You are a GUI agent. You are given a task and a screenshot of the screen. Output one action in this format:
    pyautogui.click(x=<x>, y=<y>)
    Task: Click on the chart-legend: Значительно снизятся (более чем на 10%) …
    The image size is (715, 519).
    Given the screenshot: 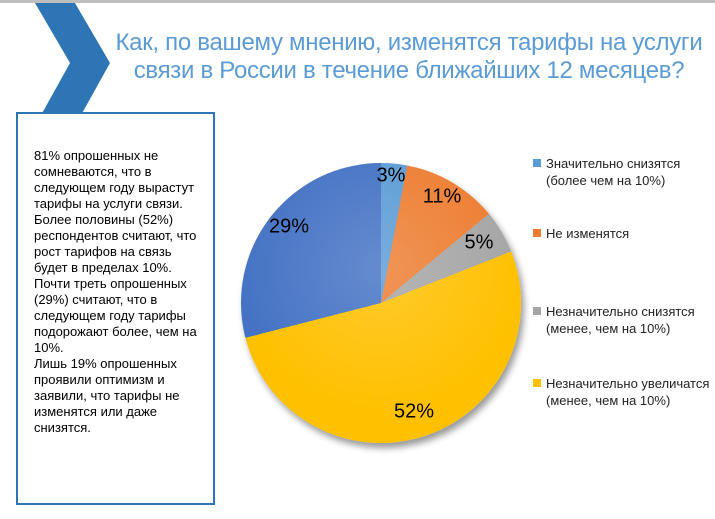 What is the action you would take?
    pyautogui.click(x=622, y=300)
    